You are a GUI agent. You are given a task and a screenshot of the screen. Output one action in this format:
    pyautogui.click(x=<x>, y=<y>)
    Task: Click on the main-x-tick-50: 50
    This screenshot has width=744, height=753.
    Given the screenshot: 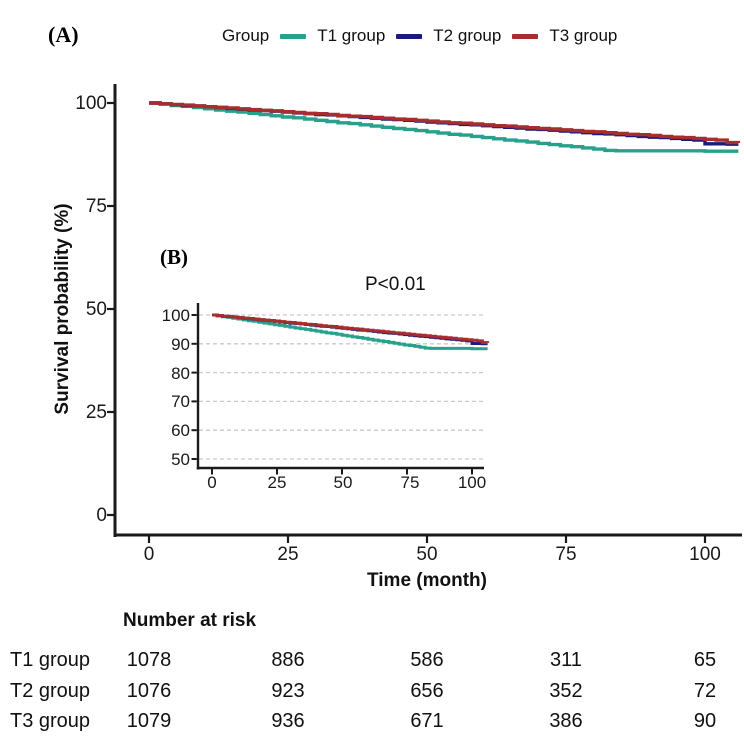 What is the action you would take?
    pyautogui.click(x=427, y=554)
    